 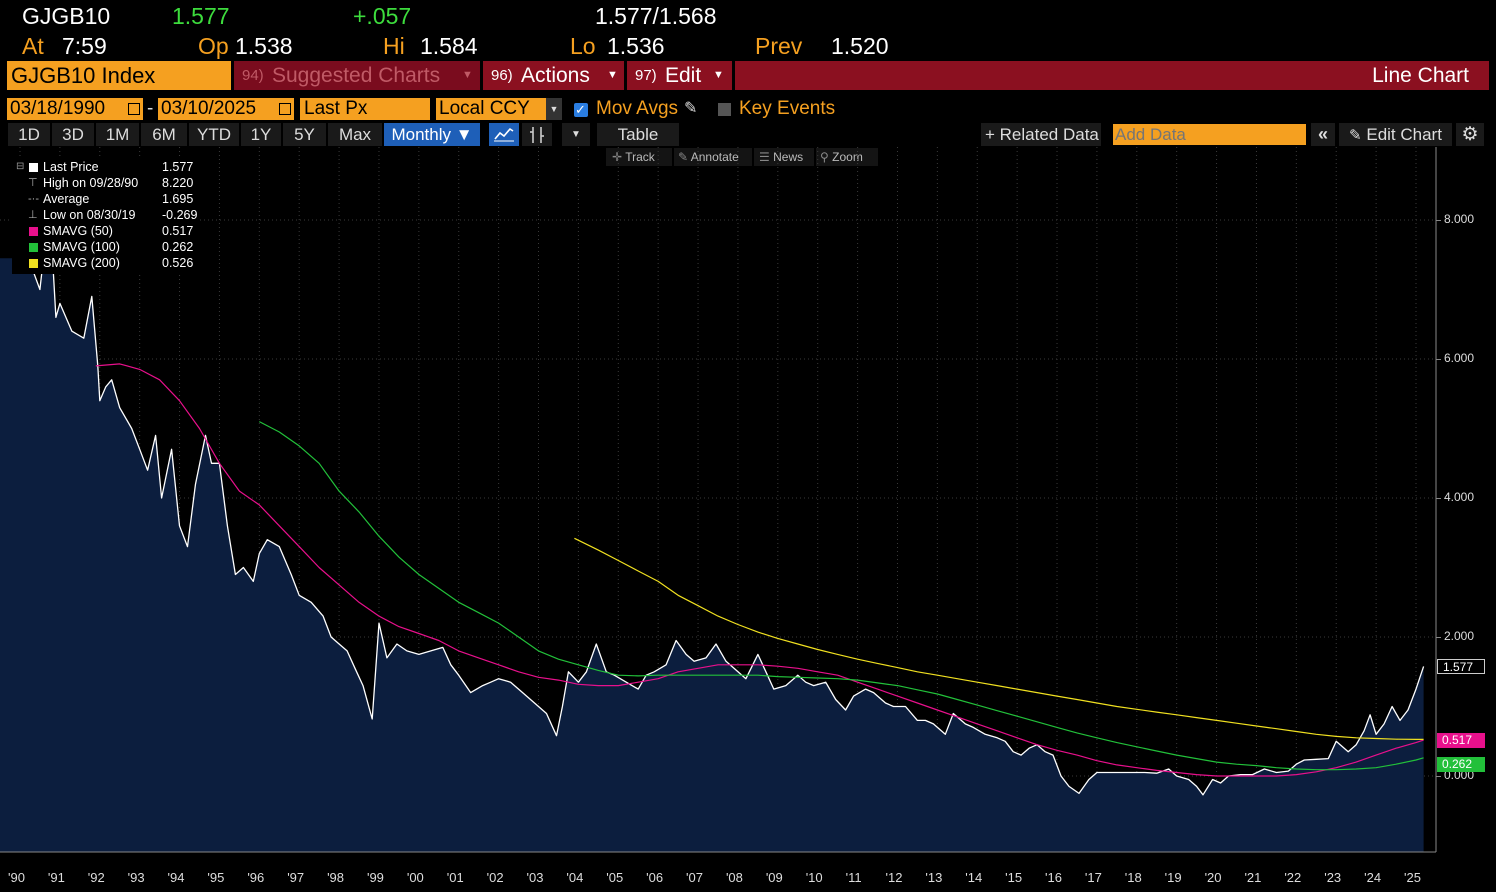 What do you see at coordinates (535, 877) in the screenshot?
I see `x-tick-label: '03` at bounding box center [535, 877].